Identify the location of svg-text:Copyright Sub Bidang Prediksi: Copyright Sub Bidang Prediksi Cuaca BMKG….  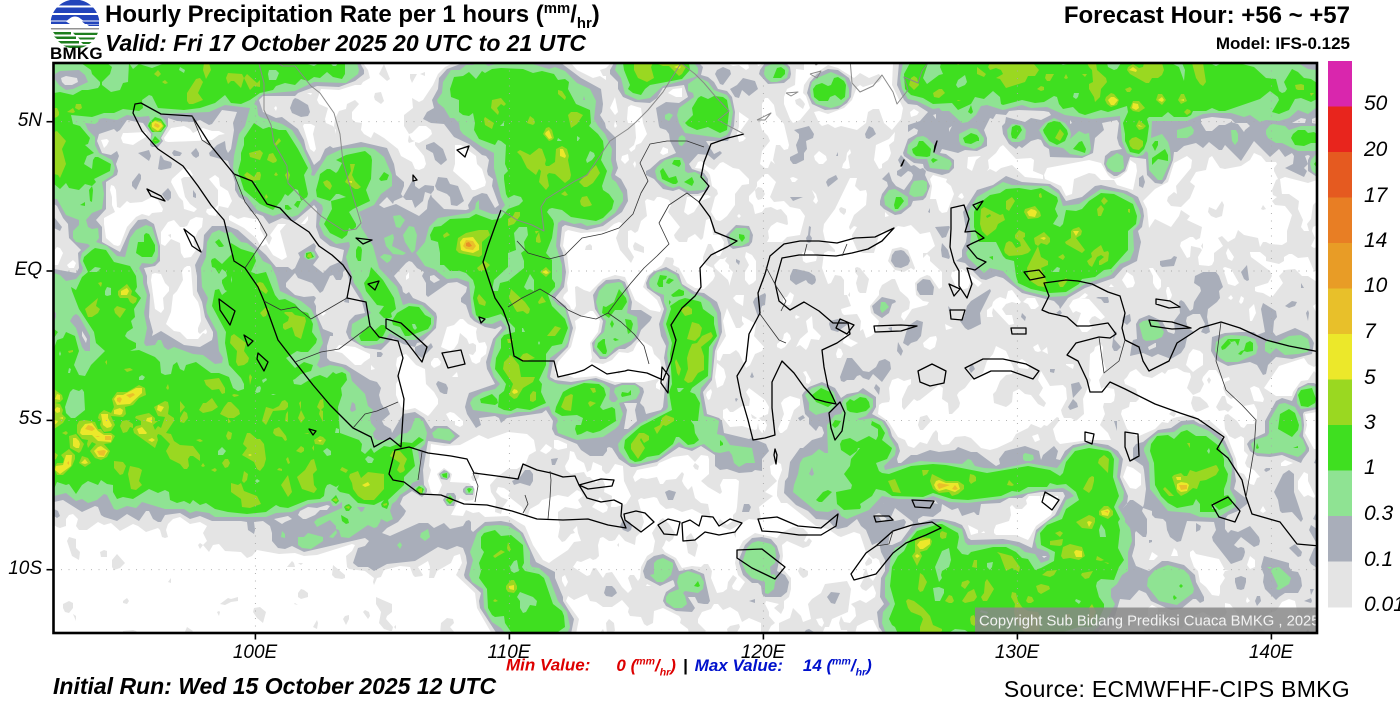
(1149, 622).